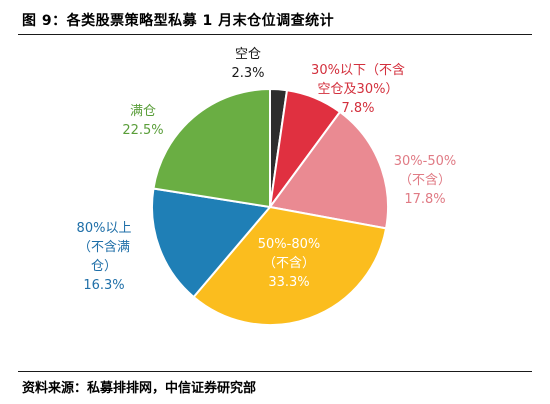 Image resolution: width=550 pixels, height=404 pixels. I want to click on slice-label-2: 30%-50% （不含） 17.8%, so click(425, 180).